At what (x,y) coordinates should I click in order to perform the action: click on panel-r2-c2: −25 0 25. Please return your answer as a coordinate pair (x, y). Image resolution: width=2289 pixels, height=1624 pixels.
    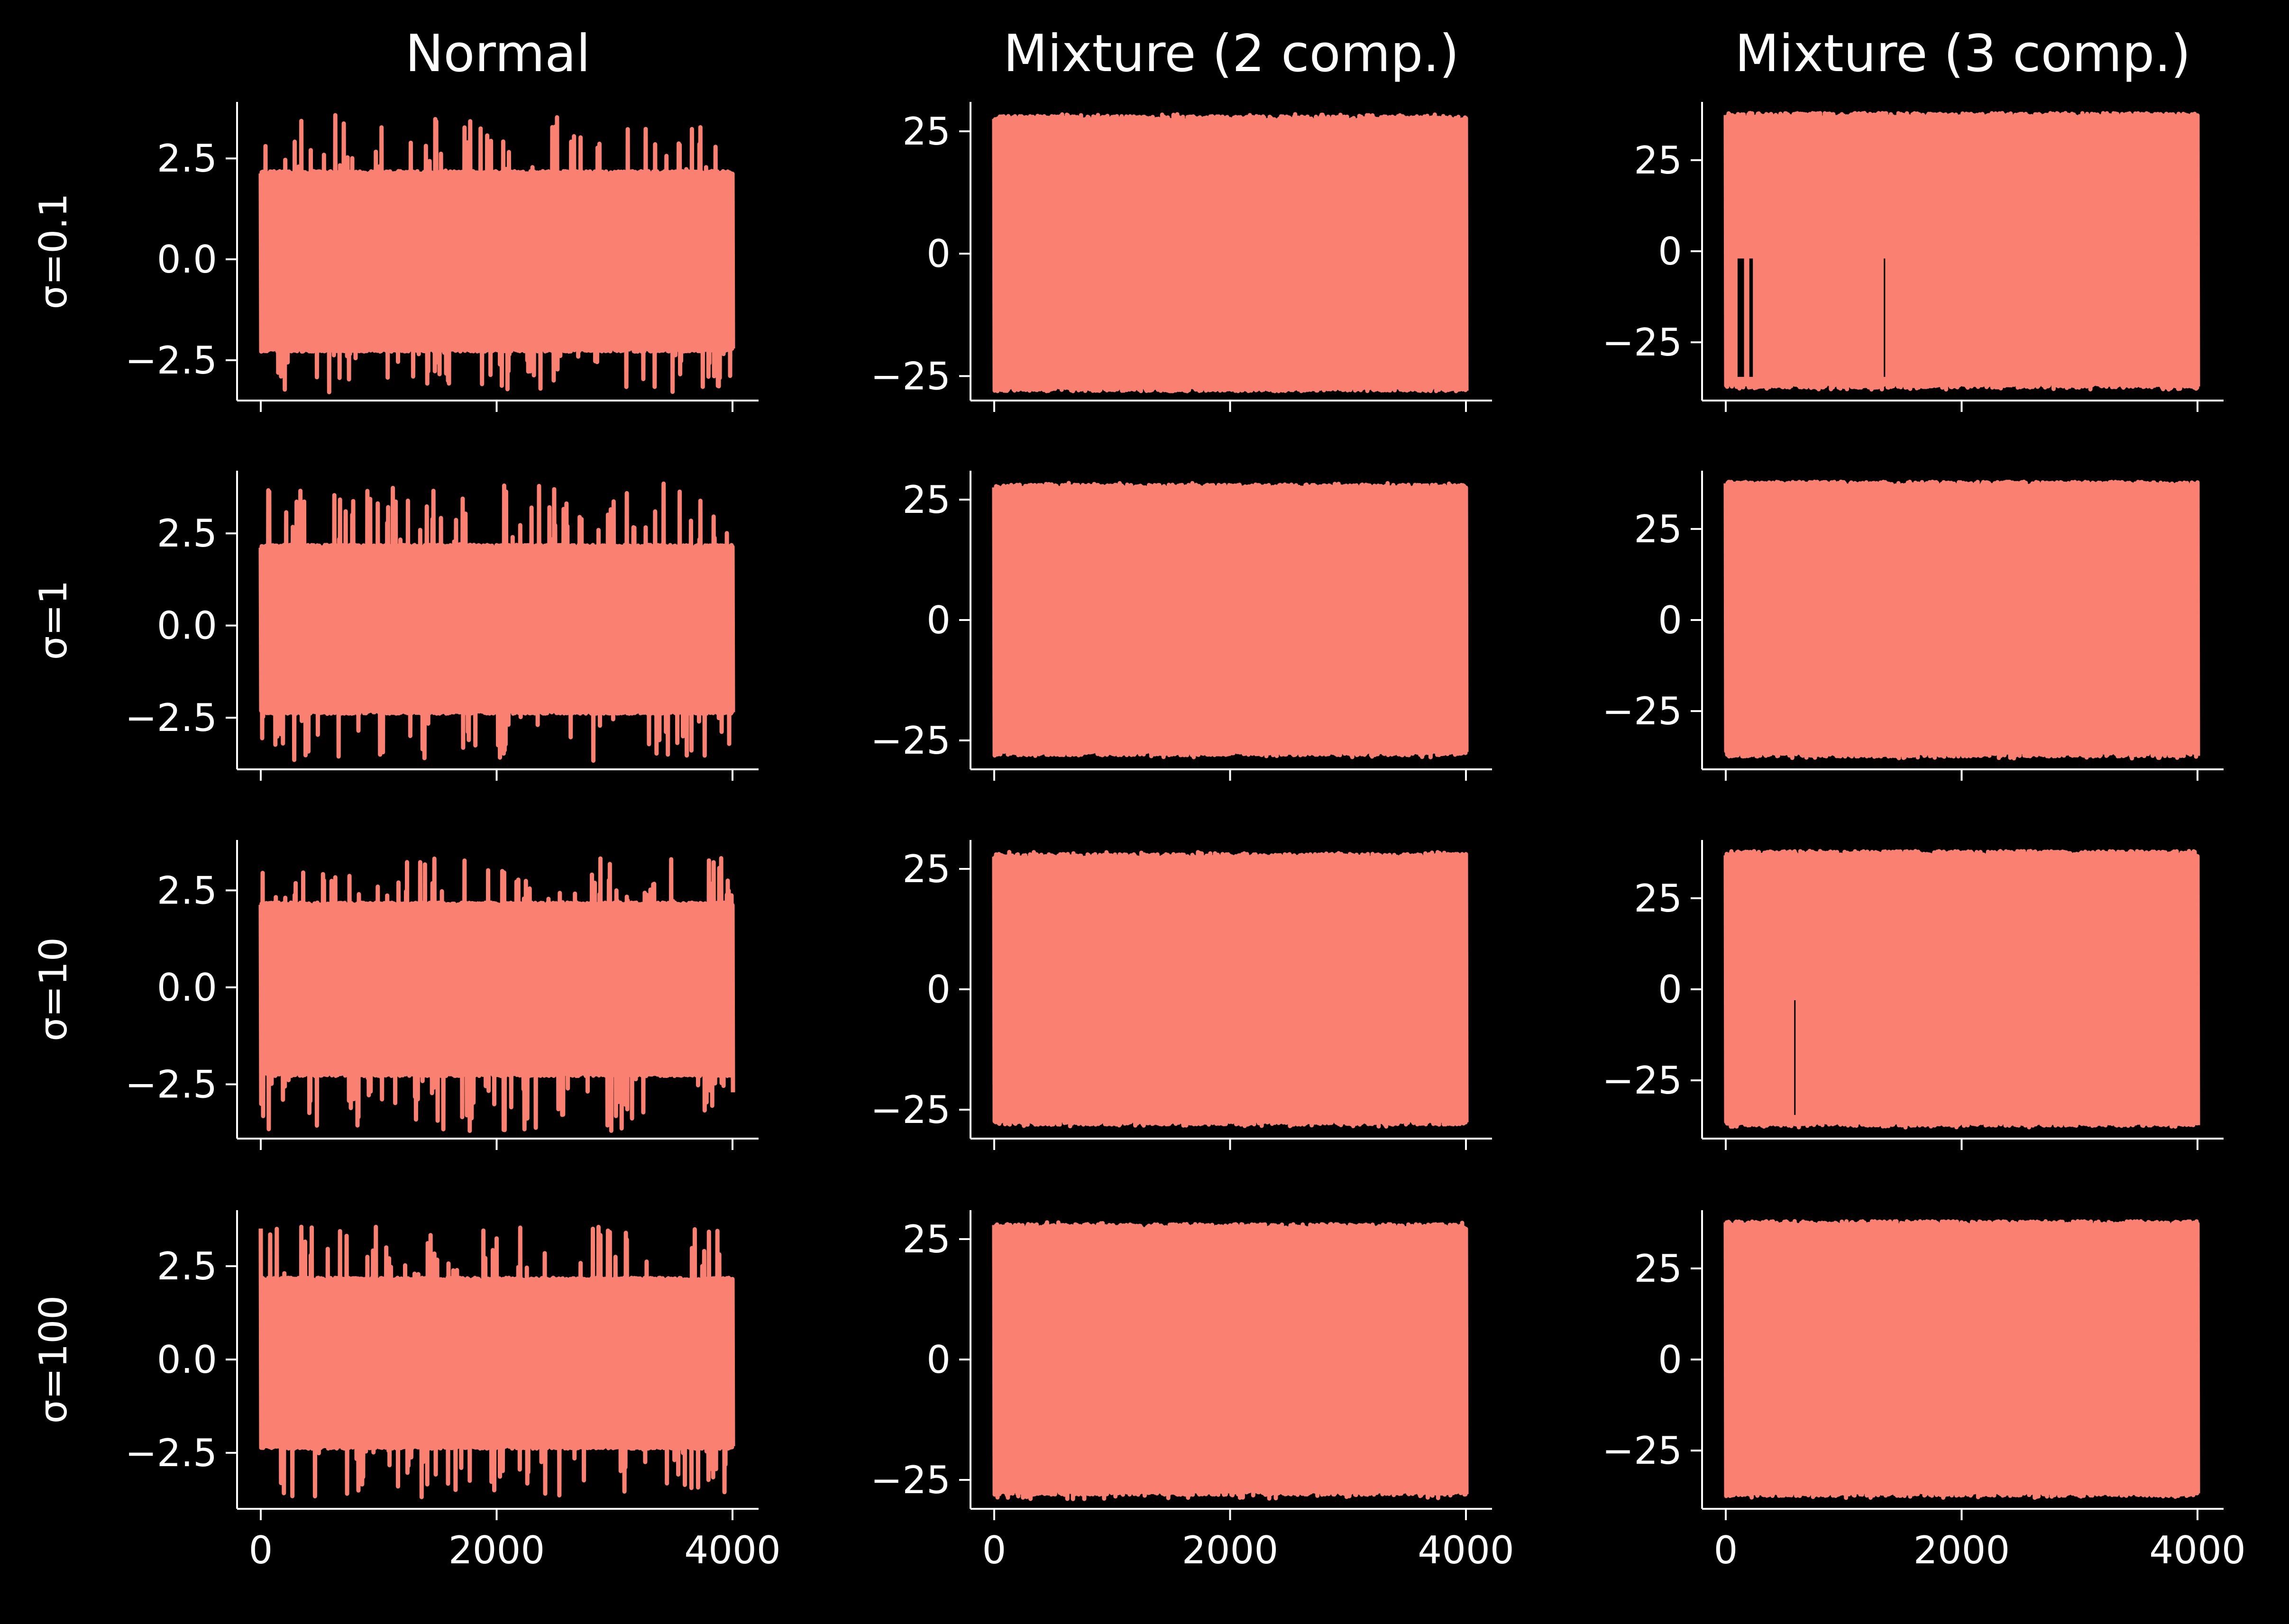
    Looking at the image, I should click on (1181, 626).